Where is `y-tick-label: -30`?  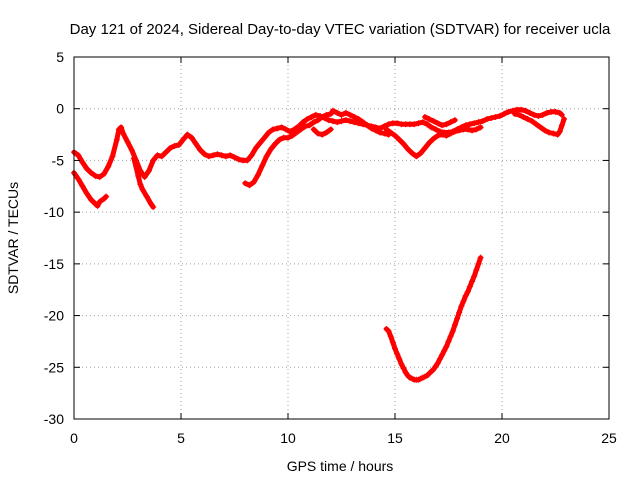 y-tick-label: -30 is located at coordinates (54, 419).